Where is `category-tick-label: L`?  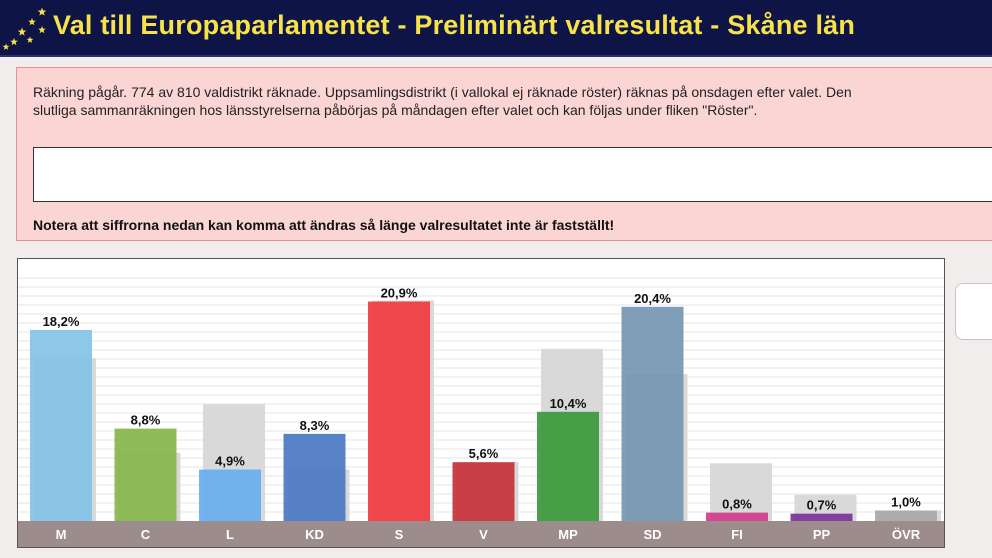
category-tick-label: L is located at coordinates (230, 534).